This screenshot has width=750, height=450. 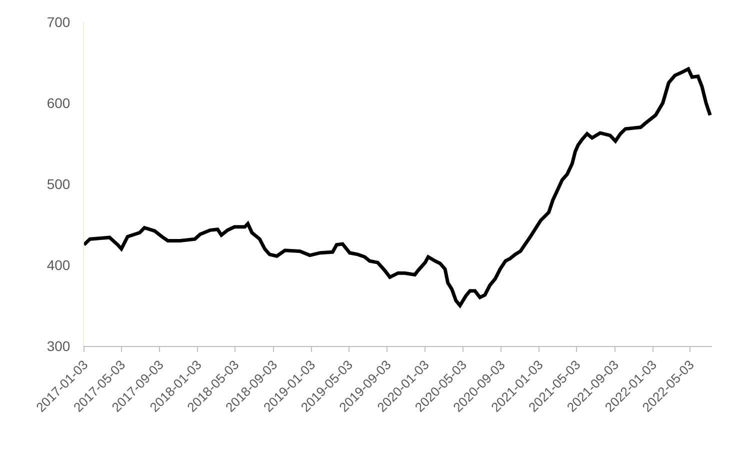 I want to click on y-tick-label: 700, so click(x=58, y=22).